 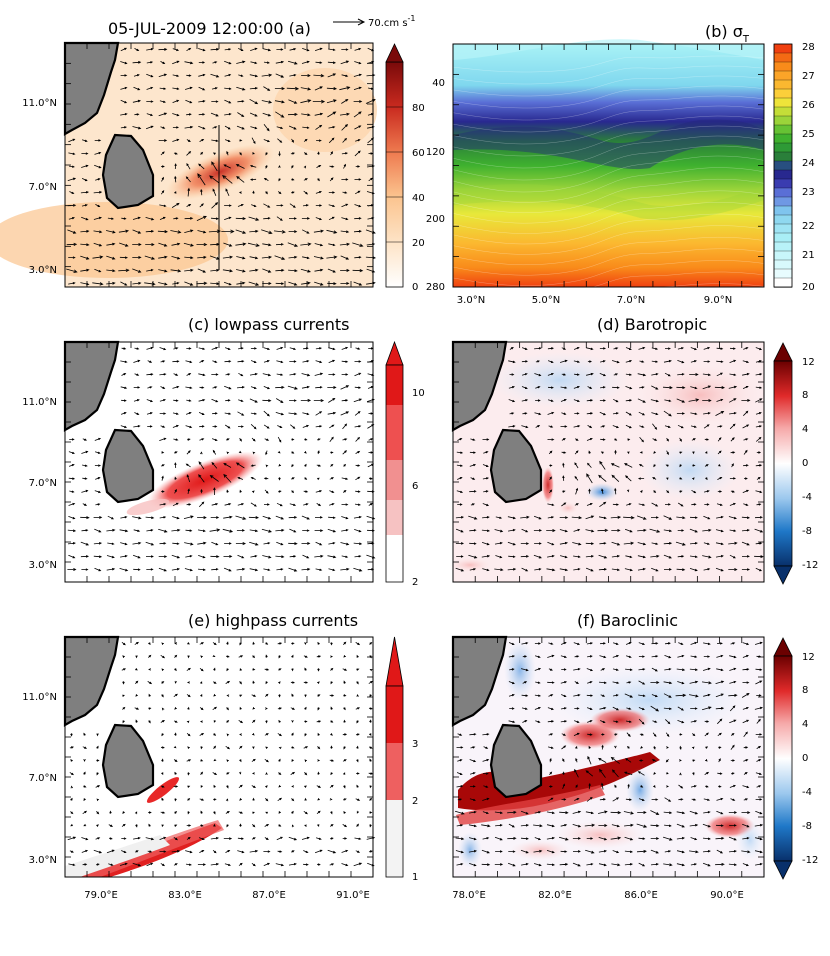 I want to click on panel-d-vectors, so click(x=609, y=459).